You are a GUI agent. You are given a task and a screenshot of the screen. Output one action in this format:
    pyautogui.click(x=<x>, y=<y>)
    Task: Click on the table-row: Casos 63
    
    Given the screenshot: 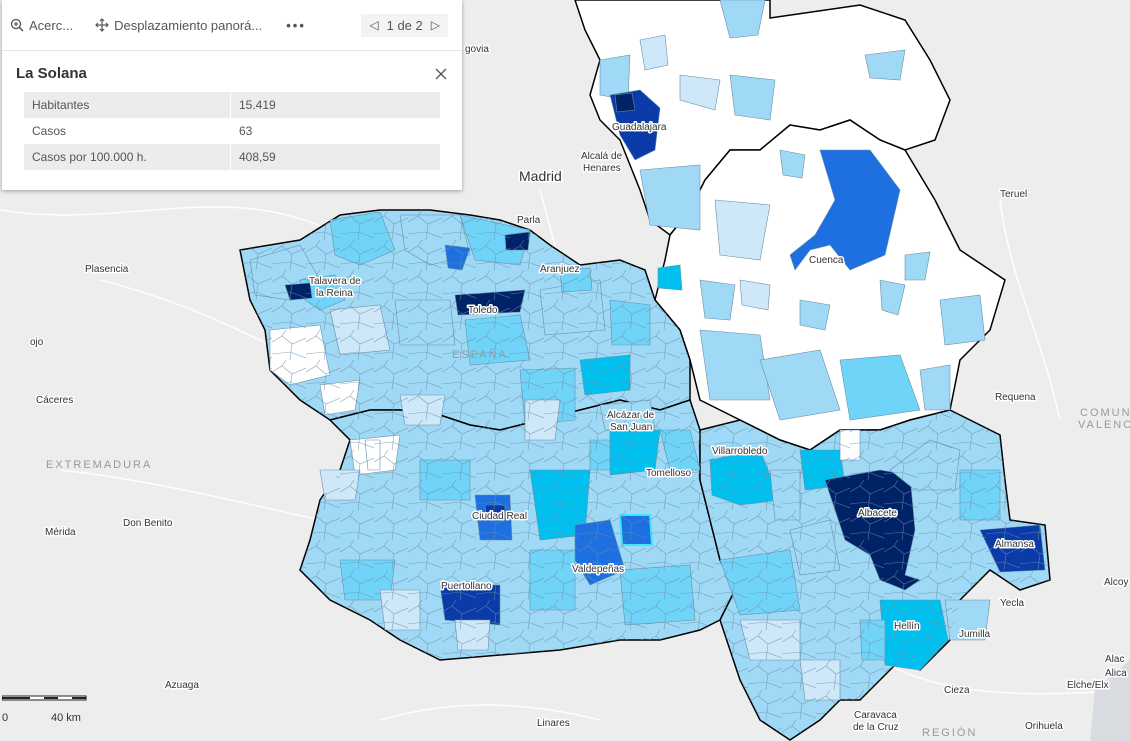 What is the action you would take?
    pyautogui.click(x=232, y=131)
    